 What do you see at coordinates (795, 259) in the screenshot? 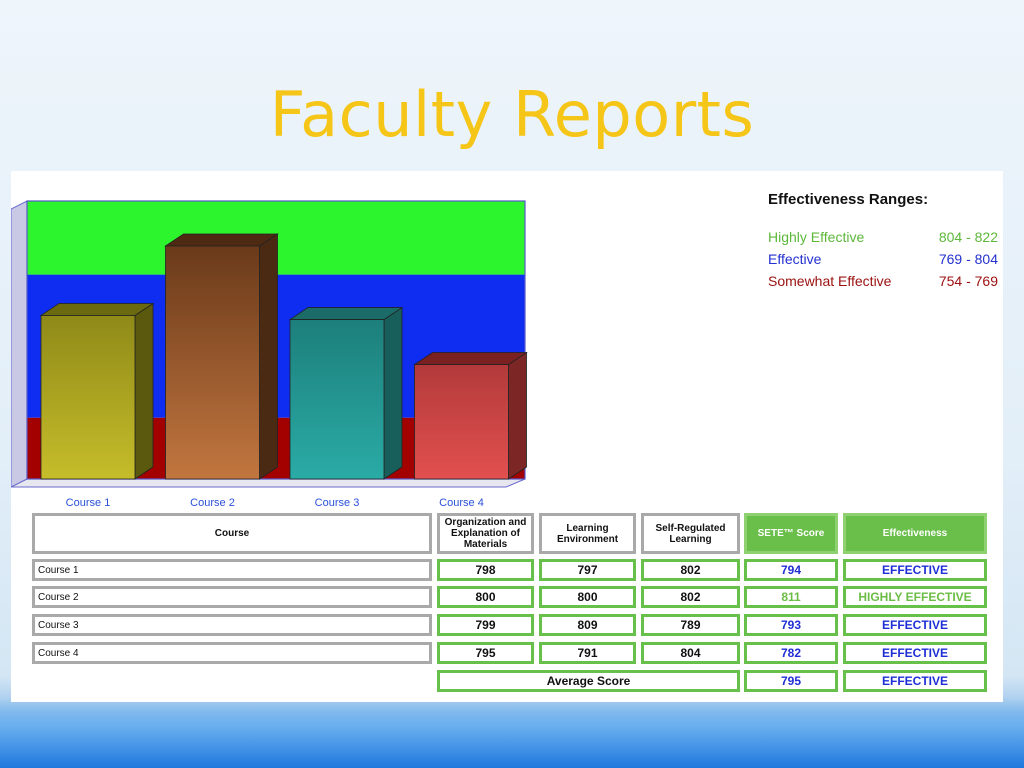
I see `legend-label: Effective` at bounding box center [795, 259].